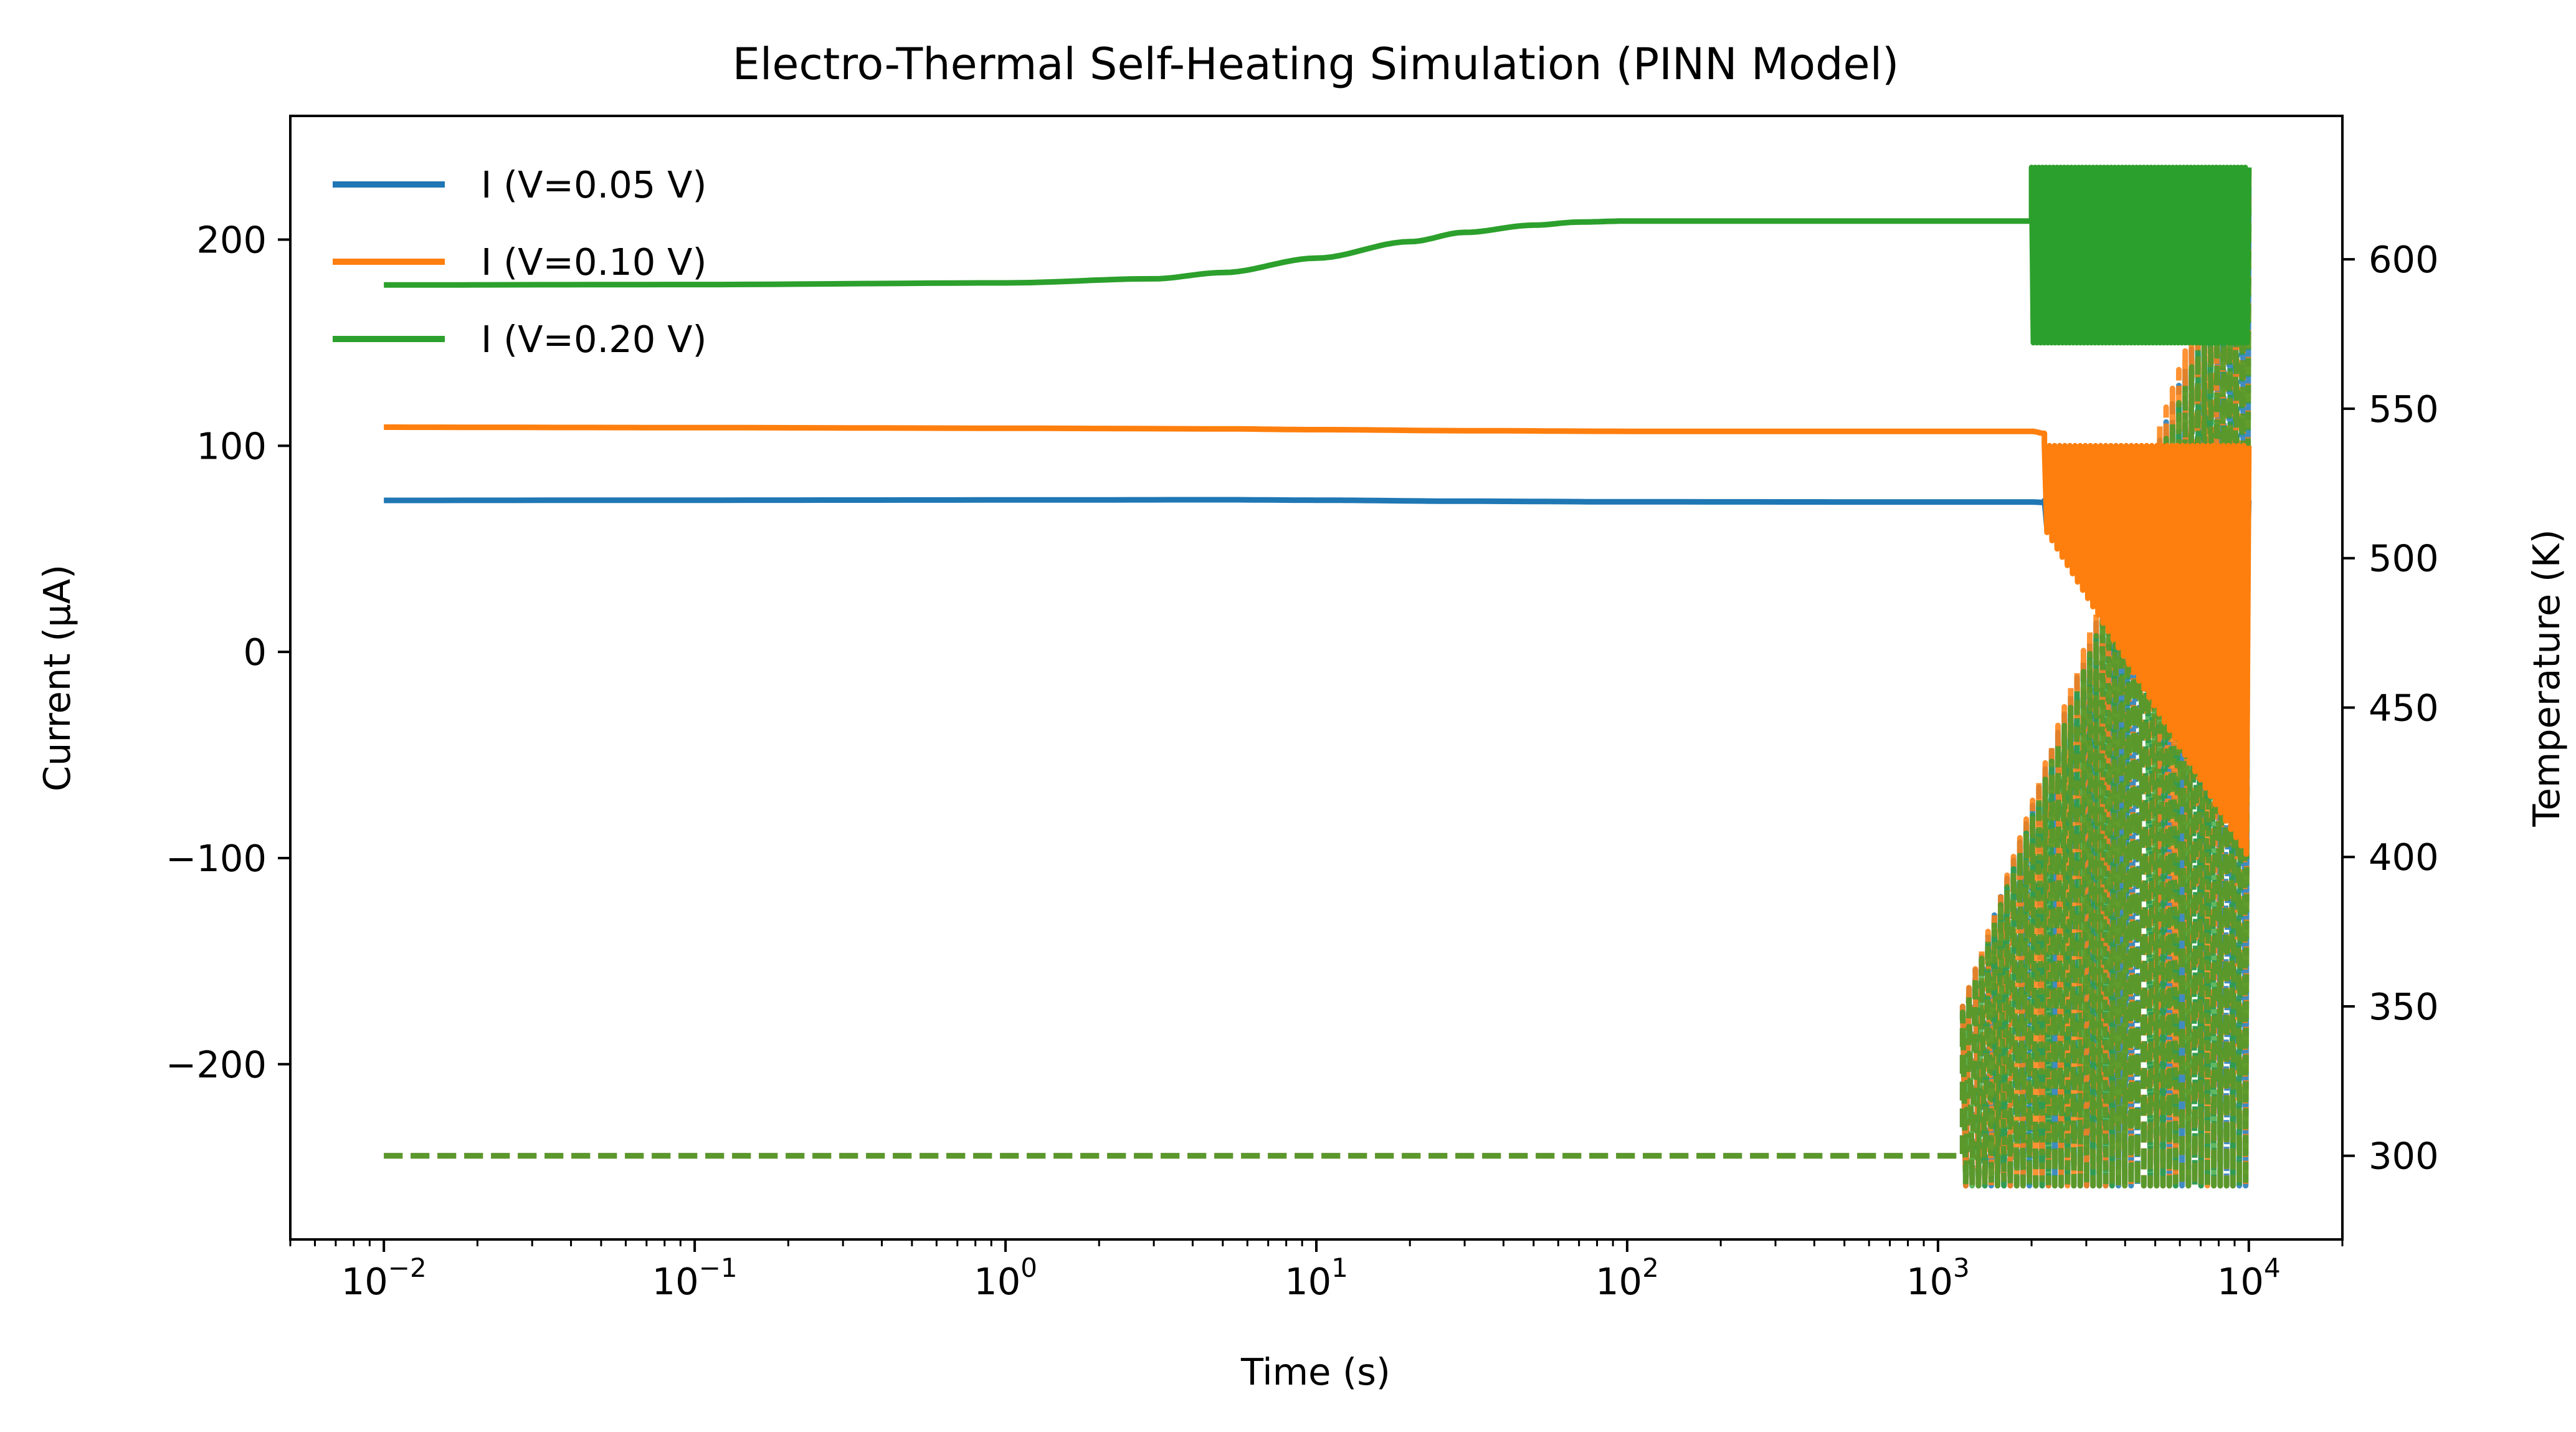  Describe the element at coordinates (2404, 858) in the screenshot. I see `y2-tick-label: 400` at that location.